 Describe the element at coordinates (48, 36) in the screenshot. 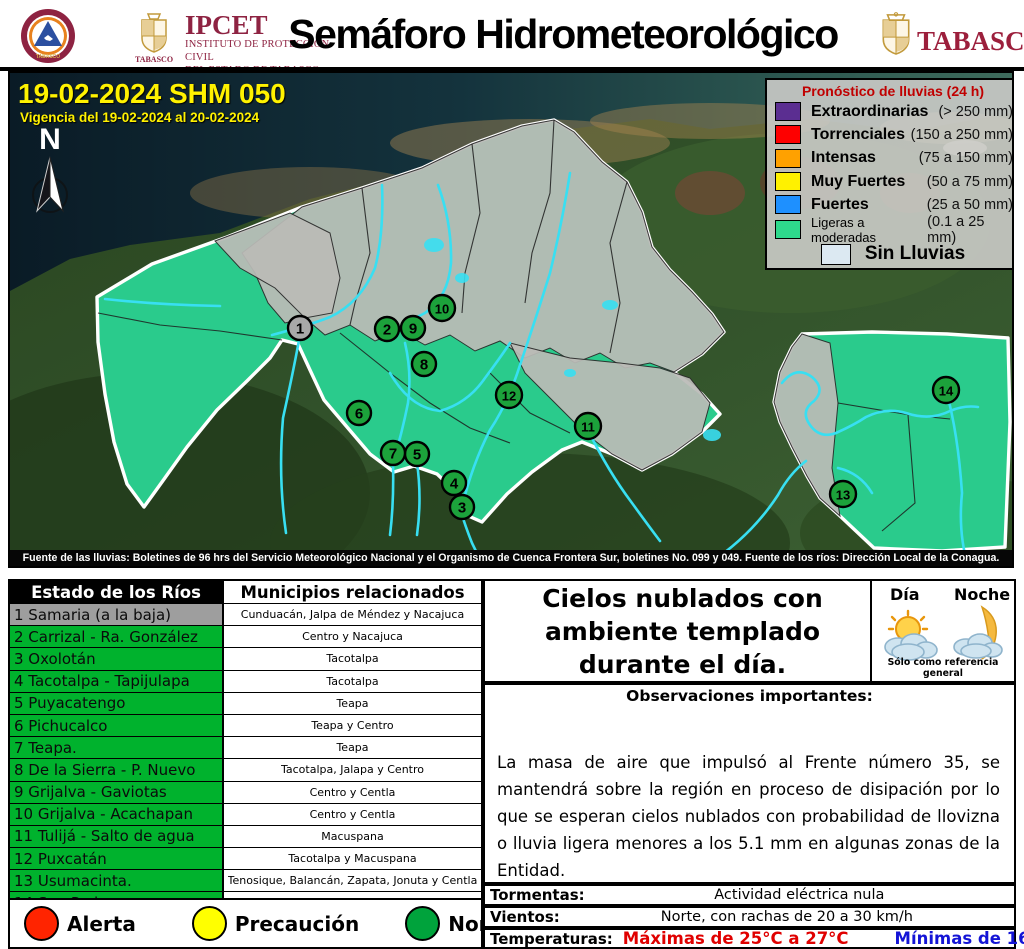

I see `proteccion-civil-logo-icon: TABASCO` at that location.